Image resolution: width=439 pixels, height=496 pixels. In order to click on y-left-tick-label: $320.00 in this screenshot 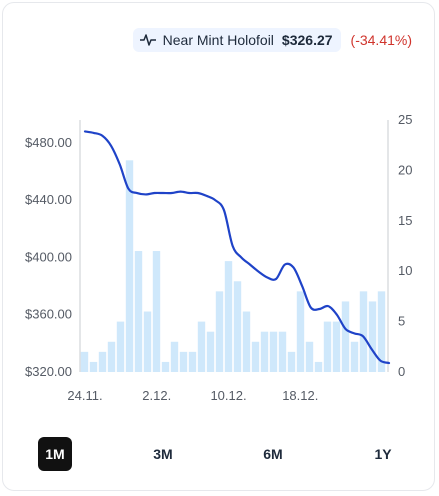, I will do `click(48, 371)`.